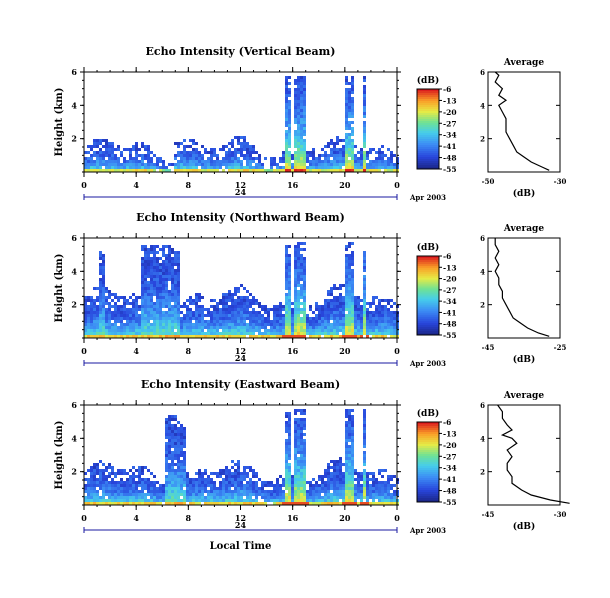 The image size is (610, 598). I want to click on x-tick-label: 0, so click(84, 518).